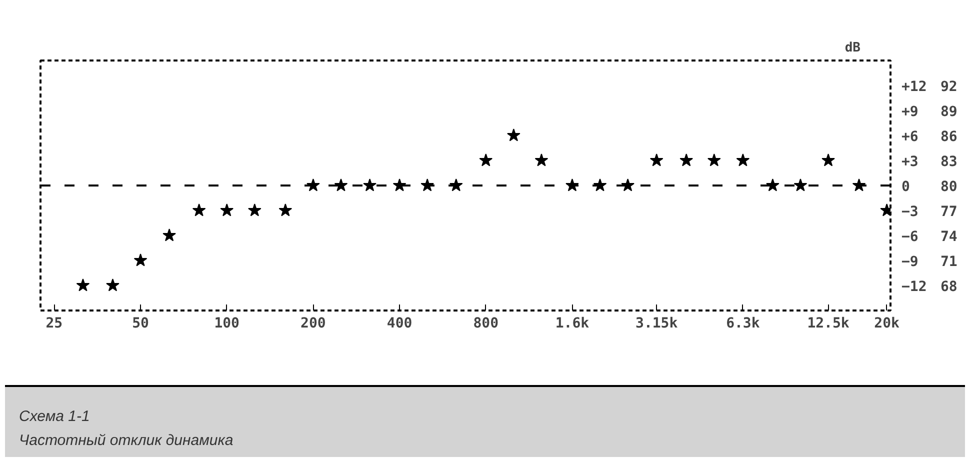 The height and width of the screenshot is (459, 979). What do you see at coordinates (227, 324) in the screenshot?
I see `x-tick-label: 100` at bounding box center [227, 324].